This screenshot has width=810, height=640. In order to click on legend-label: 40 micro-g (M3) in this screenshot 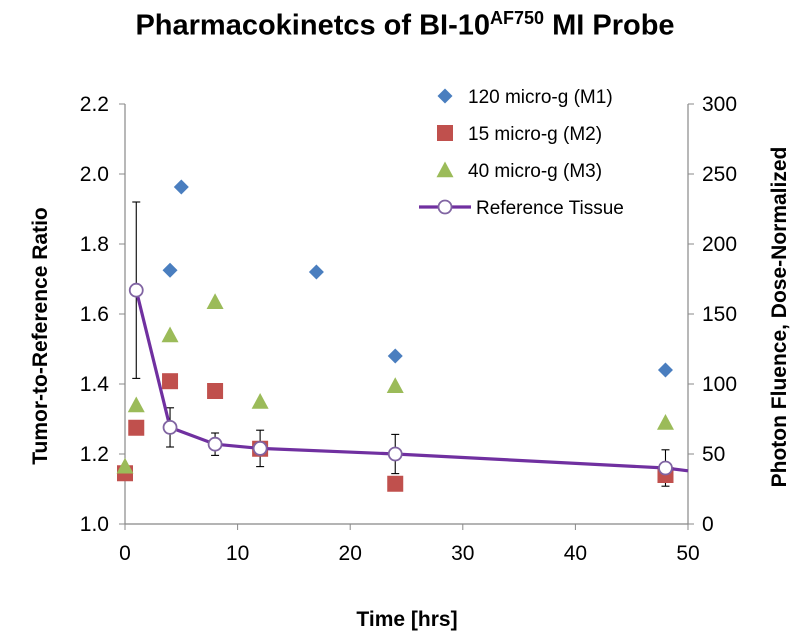, I will do `click(535, 171)`.